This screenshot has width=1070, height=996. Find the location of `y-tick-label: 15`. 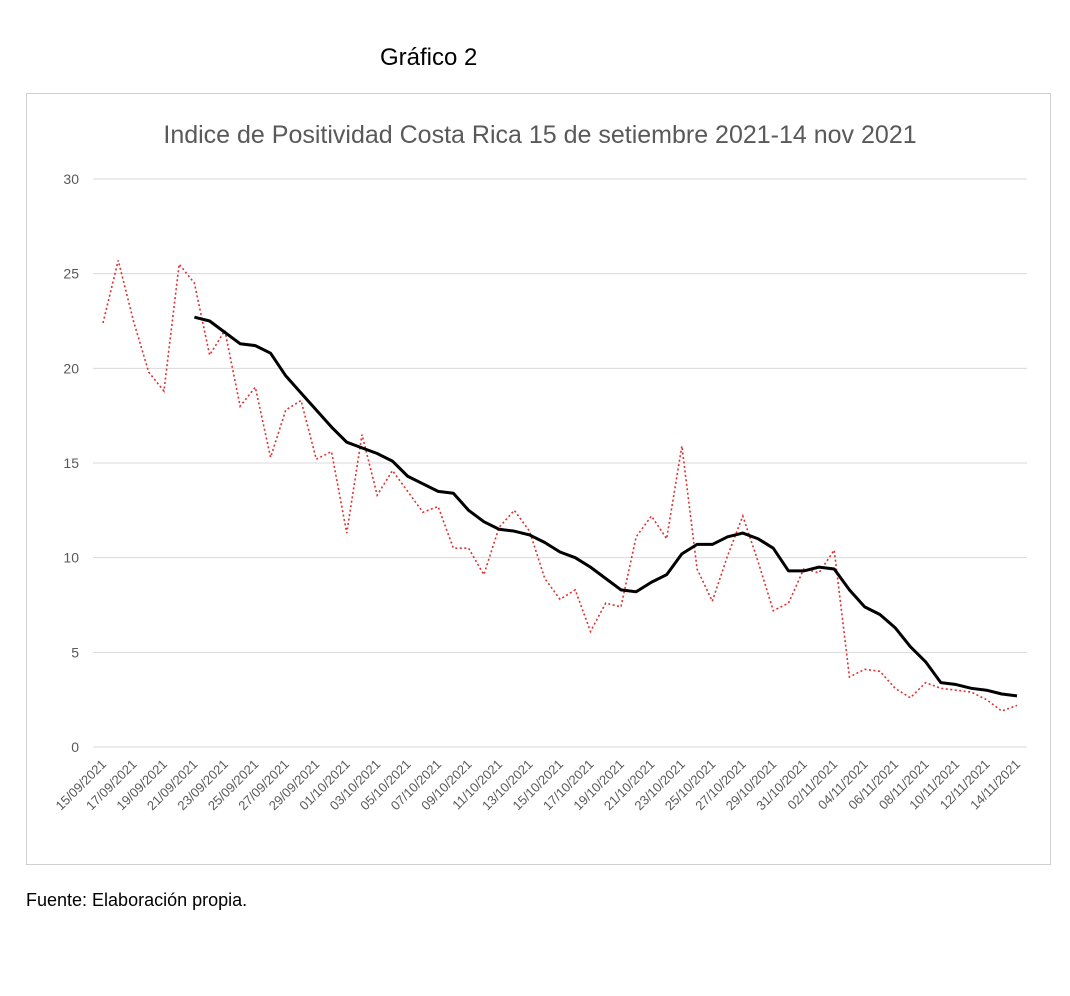

y-tick-label: 15 is located at coordinates (71, 463).